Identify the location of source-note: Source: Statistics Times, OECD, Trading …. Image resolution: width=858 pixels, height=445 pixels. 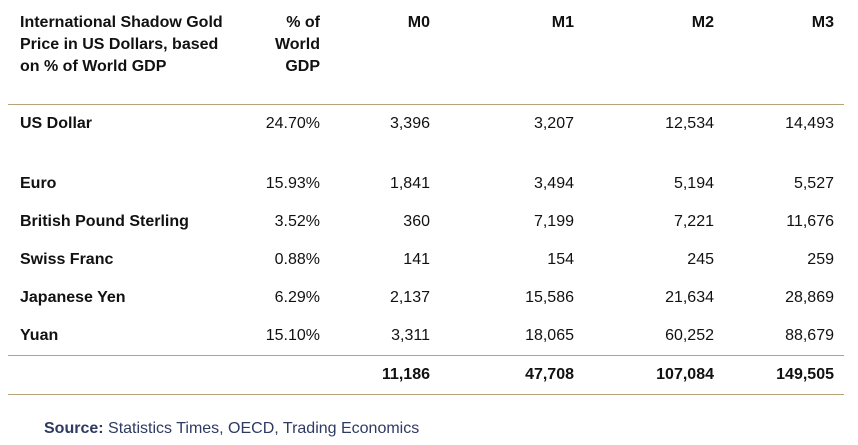
(231, 429).